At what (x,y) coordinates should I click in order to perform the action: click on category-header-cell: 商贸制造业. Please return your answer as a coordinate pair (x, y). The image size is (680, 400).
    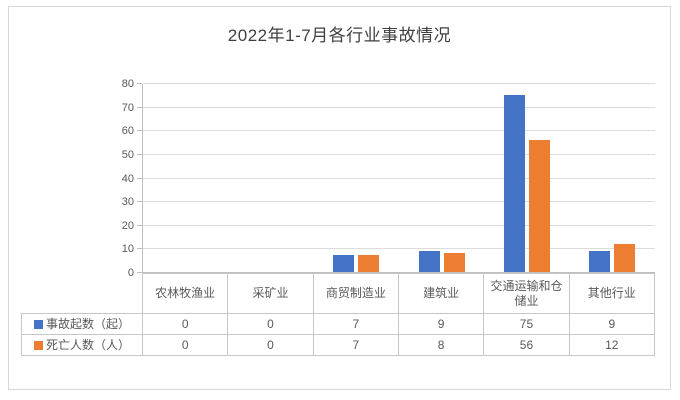
    Looking at the image, I should click on (355, 293).